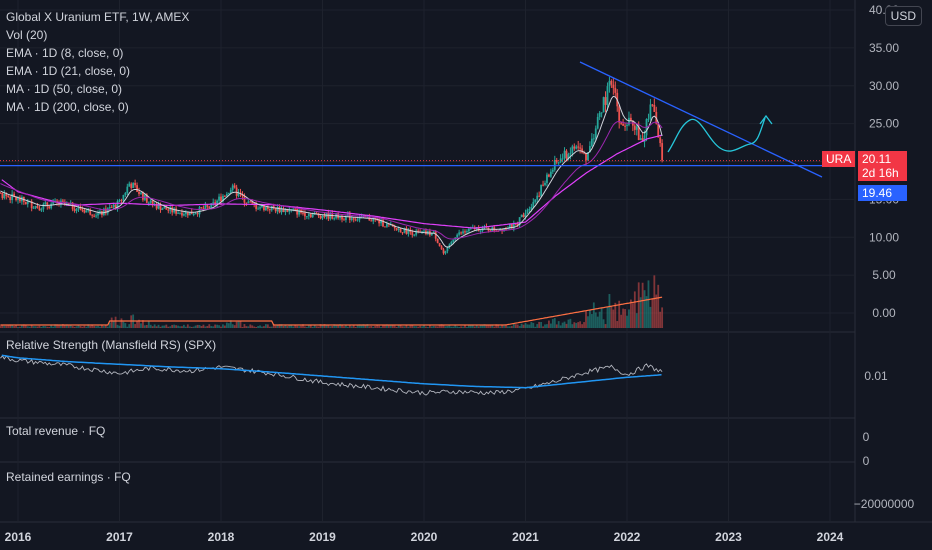 The width and height of the screenshot is (932, 550). What do you see at coordinates (65, 53) in the screenshot?
I see `indicator-ema8: EMA · 1D (8, close, 0)` at bounding box center [65, 53].